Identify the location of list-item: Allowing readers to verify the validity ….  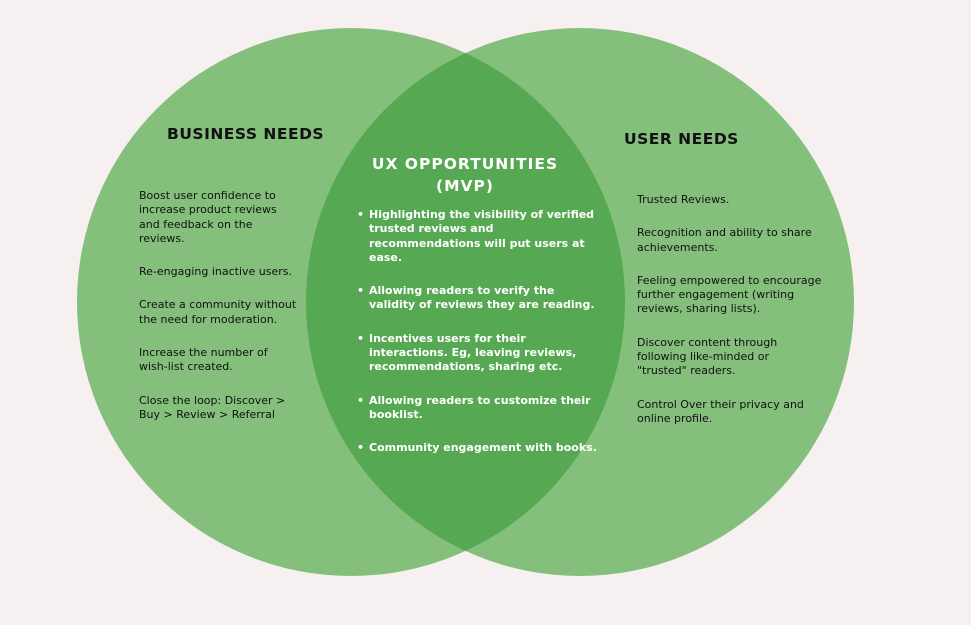
(477, 298).